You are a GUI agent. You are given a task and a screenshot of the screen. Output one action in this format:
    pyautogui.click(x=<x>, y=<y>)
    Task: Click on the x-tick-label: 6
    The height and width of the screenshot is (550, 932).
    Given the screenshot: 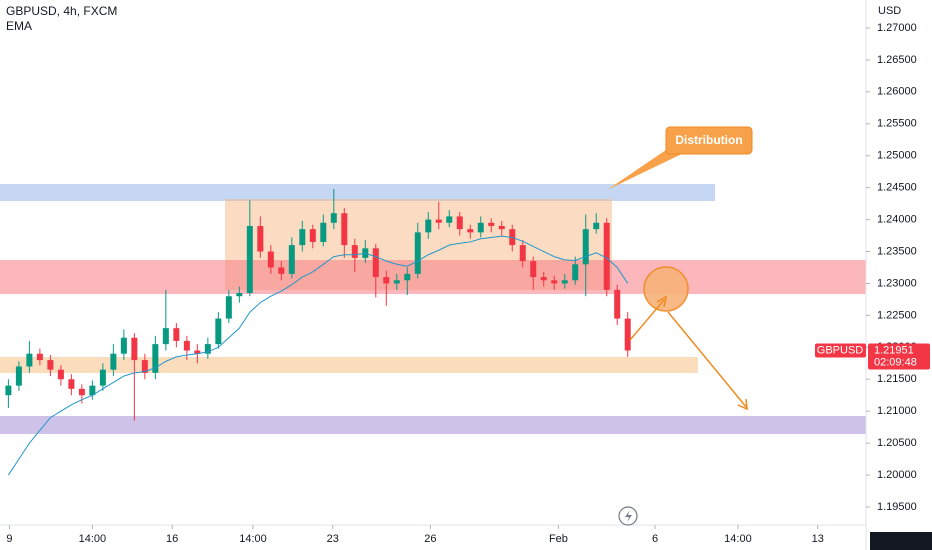 What is the action you would take?
    pyautogui.click(x=655, y=539)
    